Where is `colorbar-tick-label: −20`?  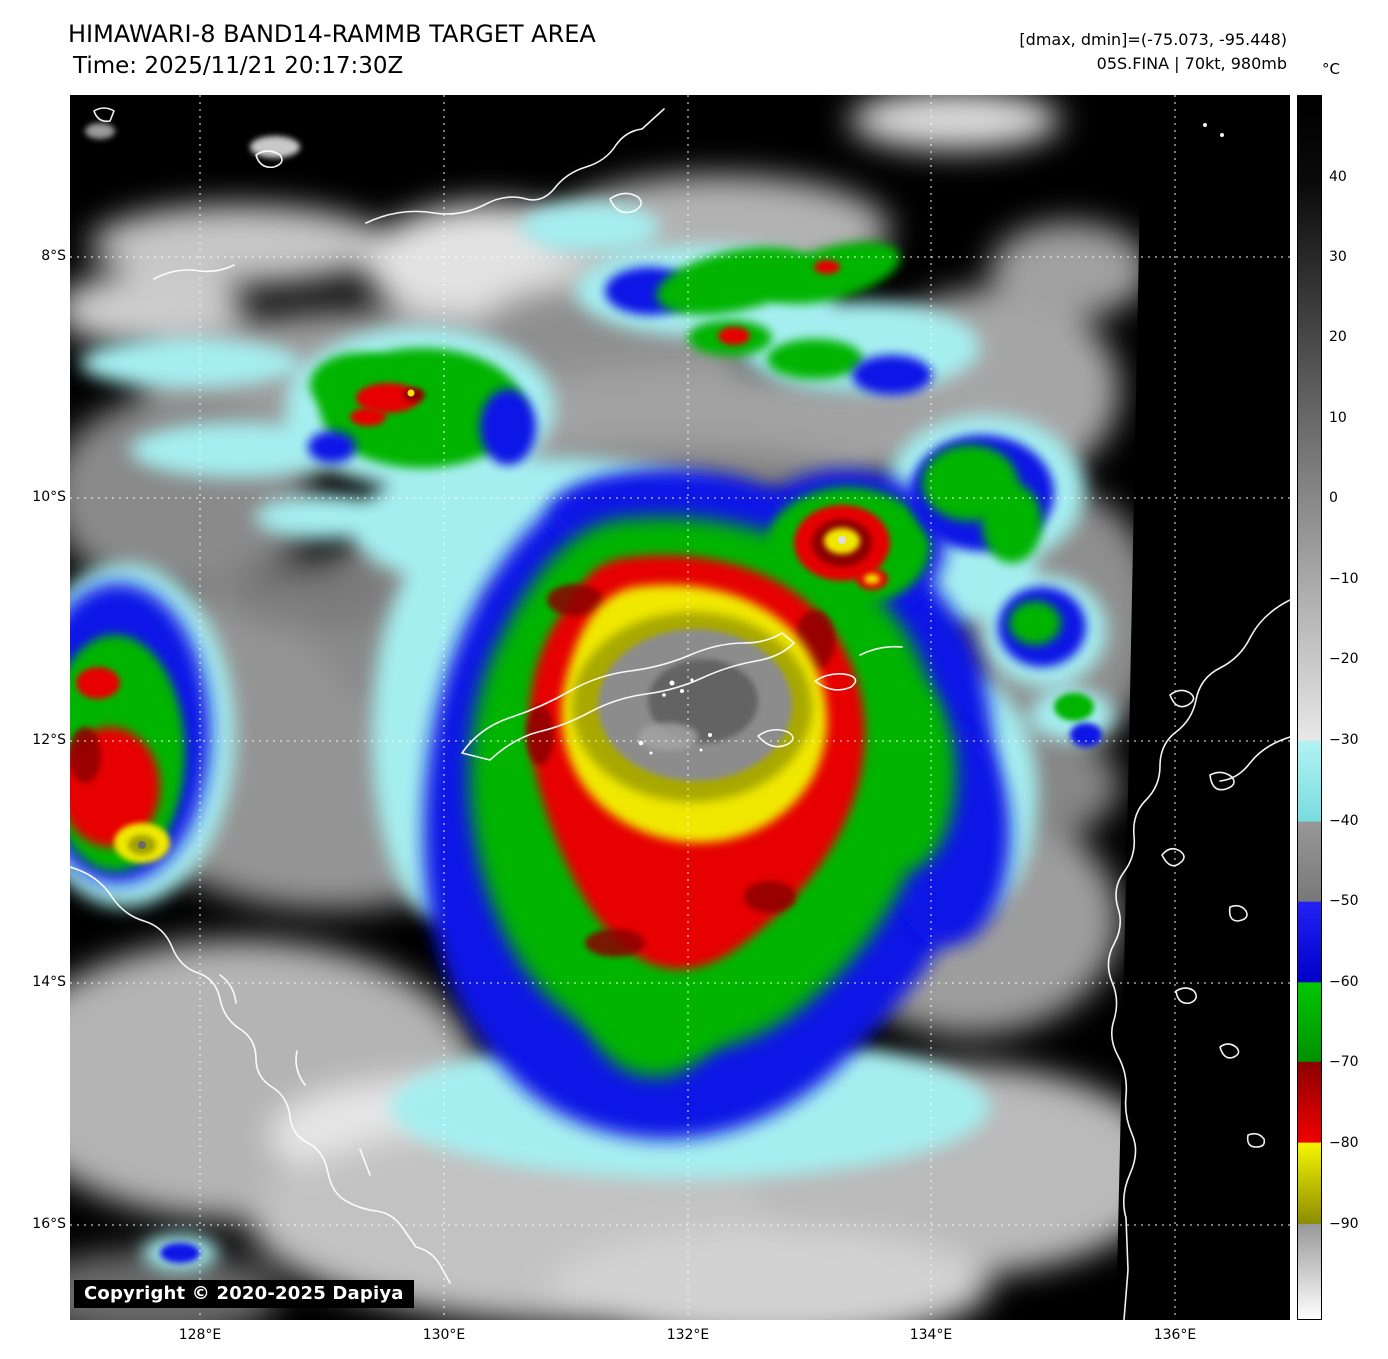
colorbar-tick-label: −20 is located at coordinates (1344, 659).